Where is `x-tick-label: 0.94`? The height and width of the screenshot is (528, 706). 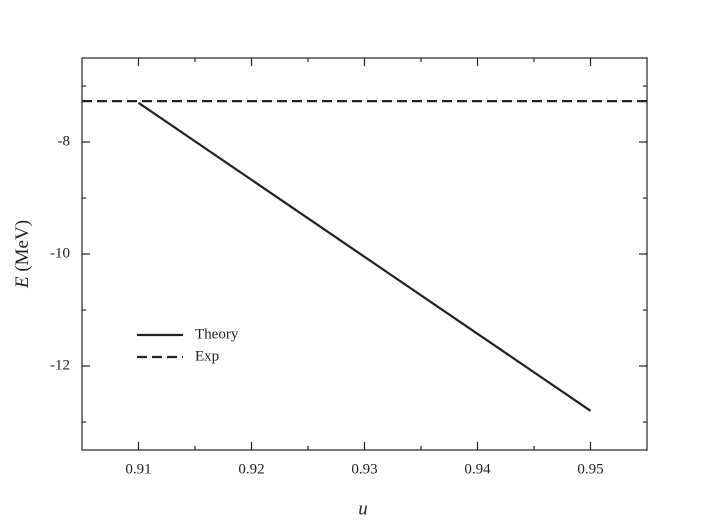
x-tick-label: 0.94 is located at coordinates (477, 469).